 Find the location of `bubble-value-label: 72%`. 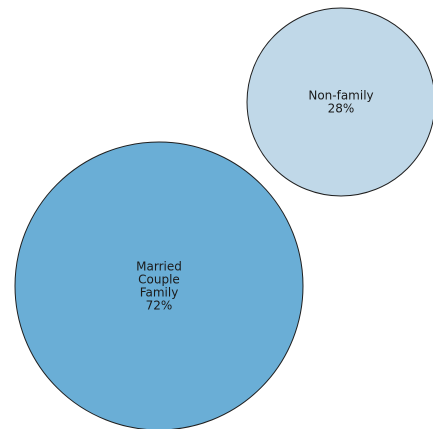

bubble-value-label: 72% is located at coordinates (159, 306).